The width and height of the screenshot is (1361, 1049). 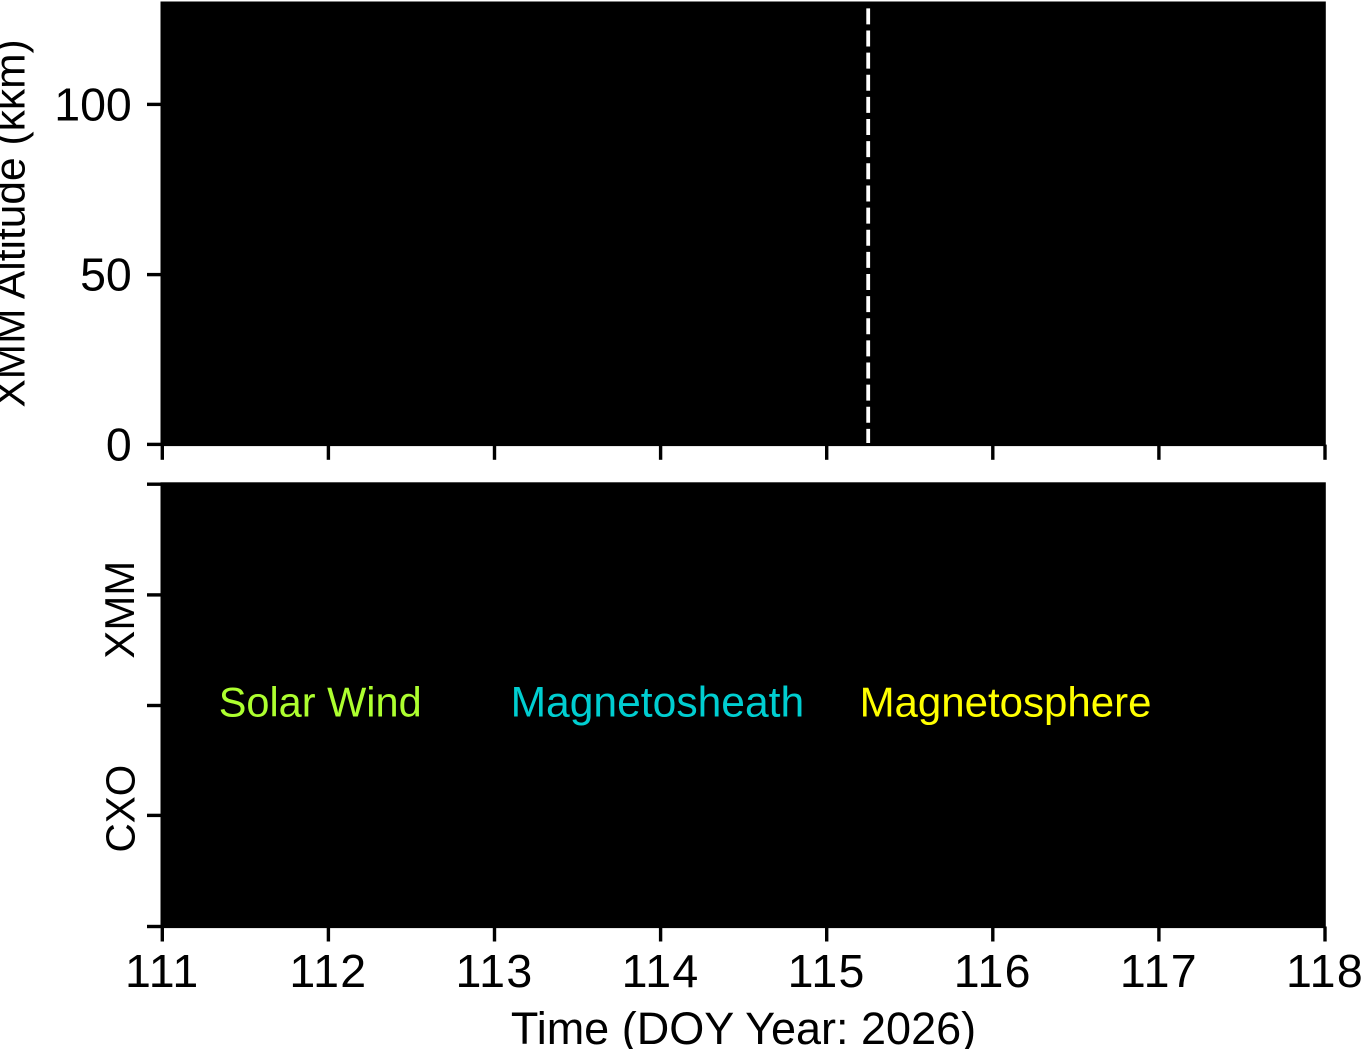 I want to click on svg-text: Magnetosheath, so click(x=658, y=703).